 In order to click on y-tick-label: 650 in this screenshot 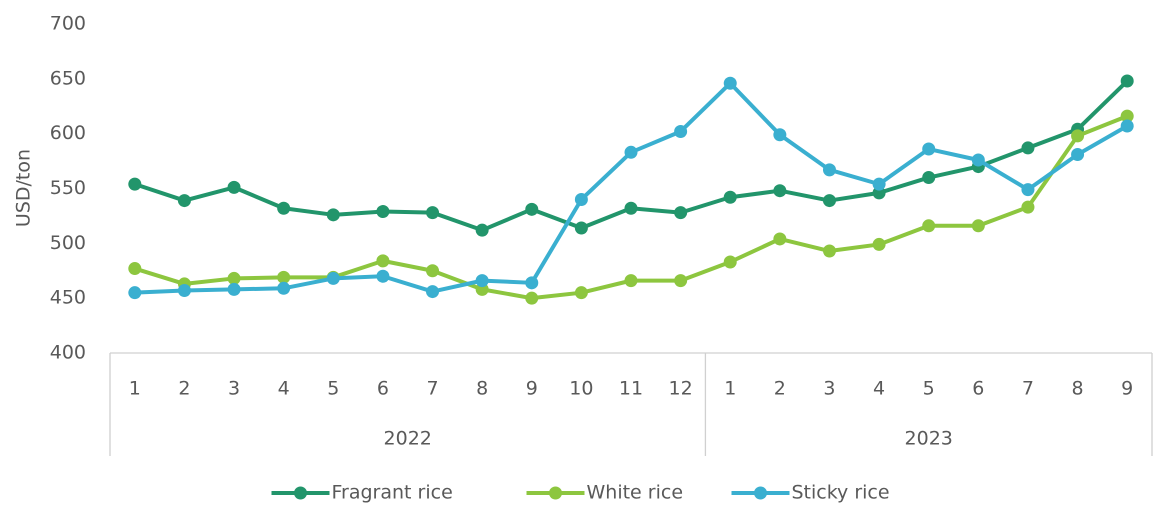, I will do `click(68, 78)`.